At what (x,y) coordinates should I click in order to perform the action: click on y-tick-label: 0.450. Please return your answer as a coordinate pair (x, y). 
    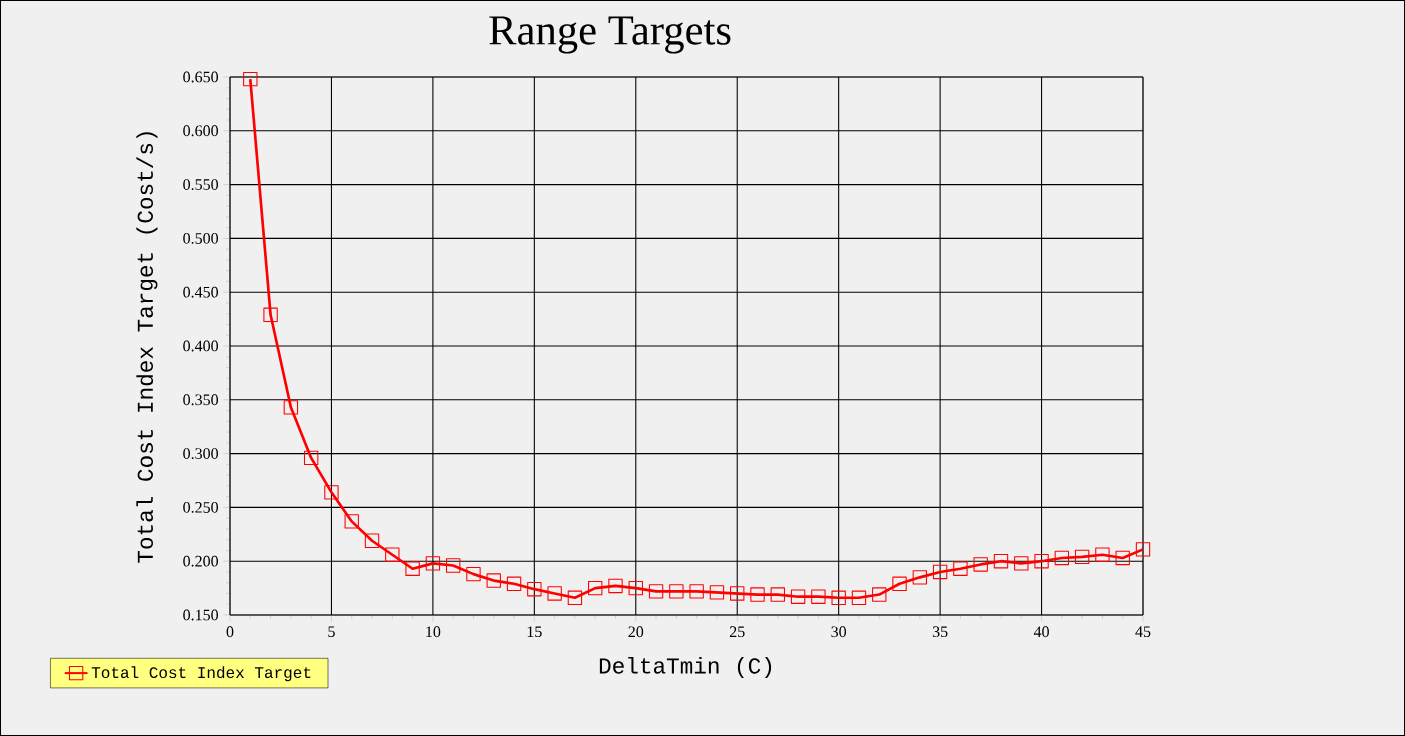
    Looking at the image, I should click on (201, 292).